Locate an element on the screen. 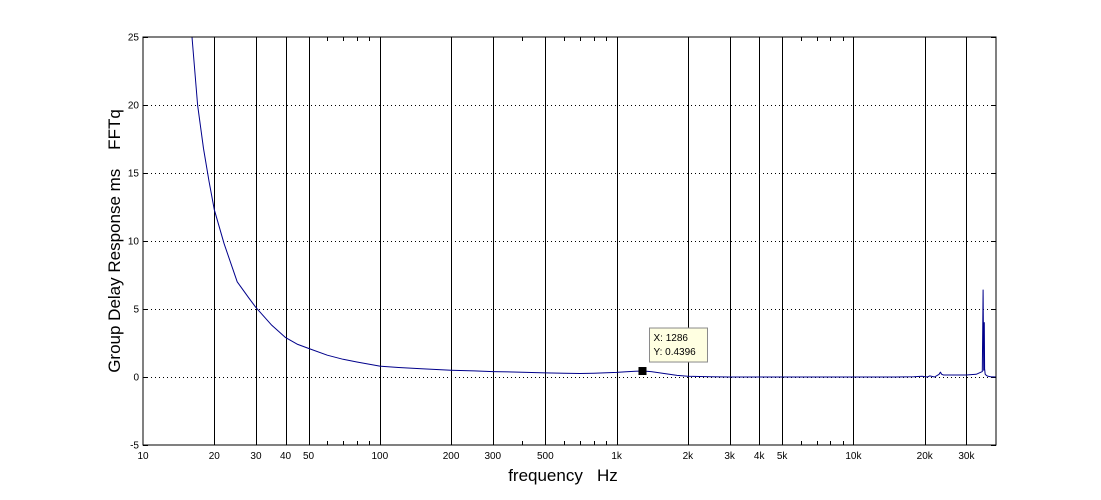 This screenshot has width=1101, height=500. x-tick-label: 1k is located at coordinates (617, 456).